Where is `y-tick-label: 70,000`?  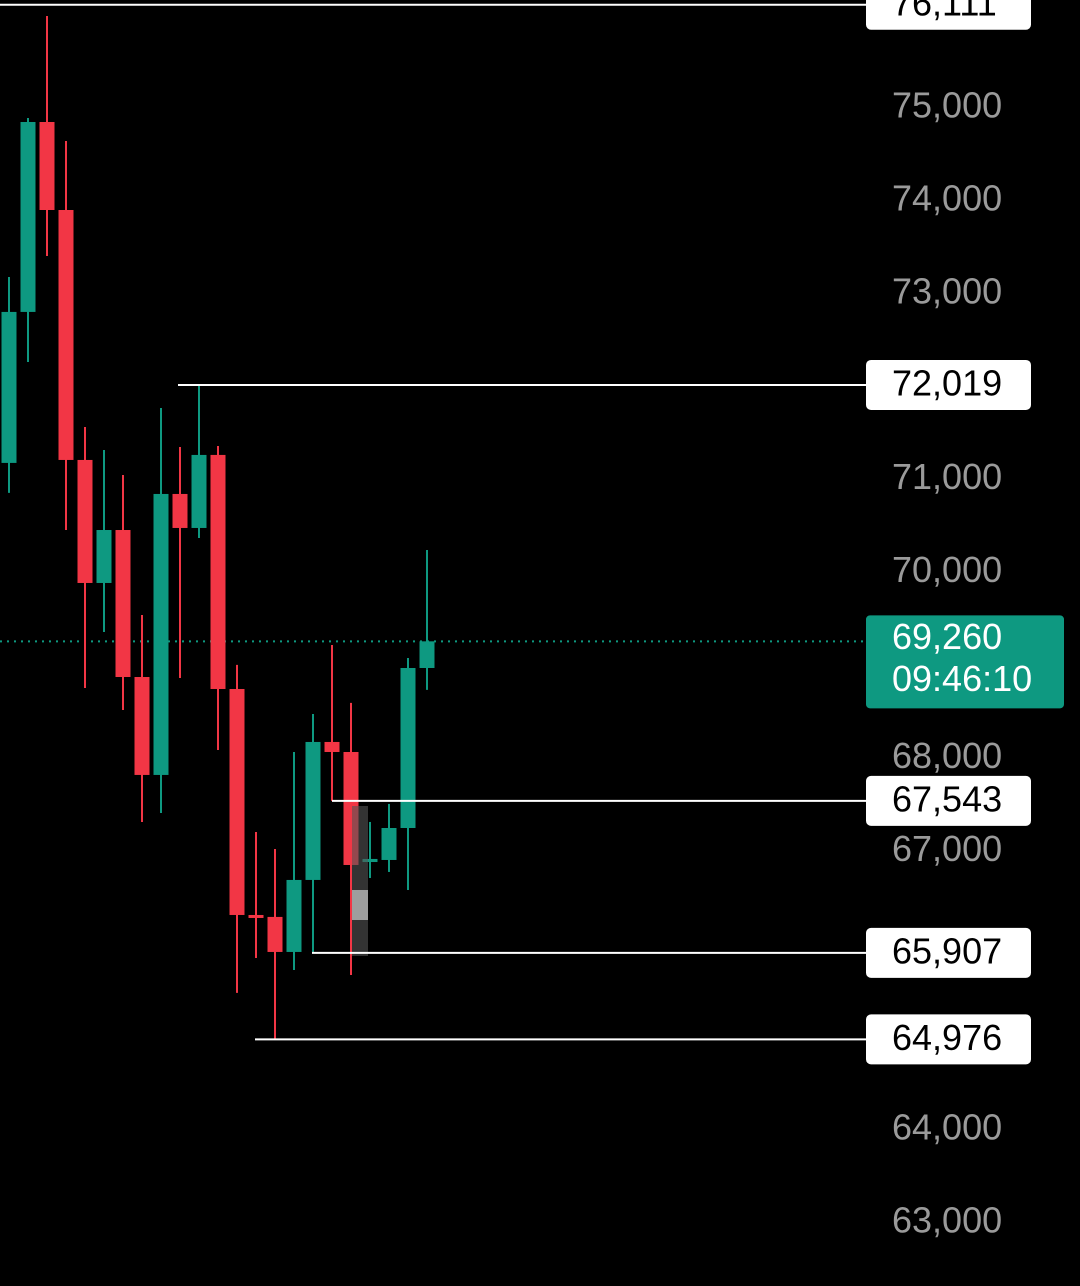 y-tick-label: 70,000 is located at coordinates (947, 569).